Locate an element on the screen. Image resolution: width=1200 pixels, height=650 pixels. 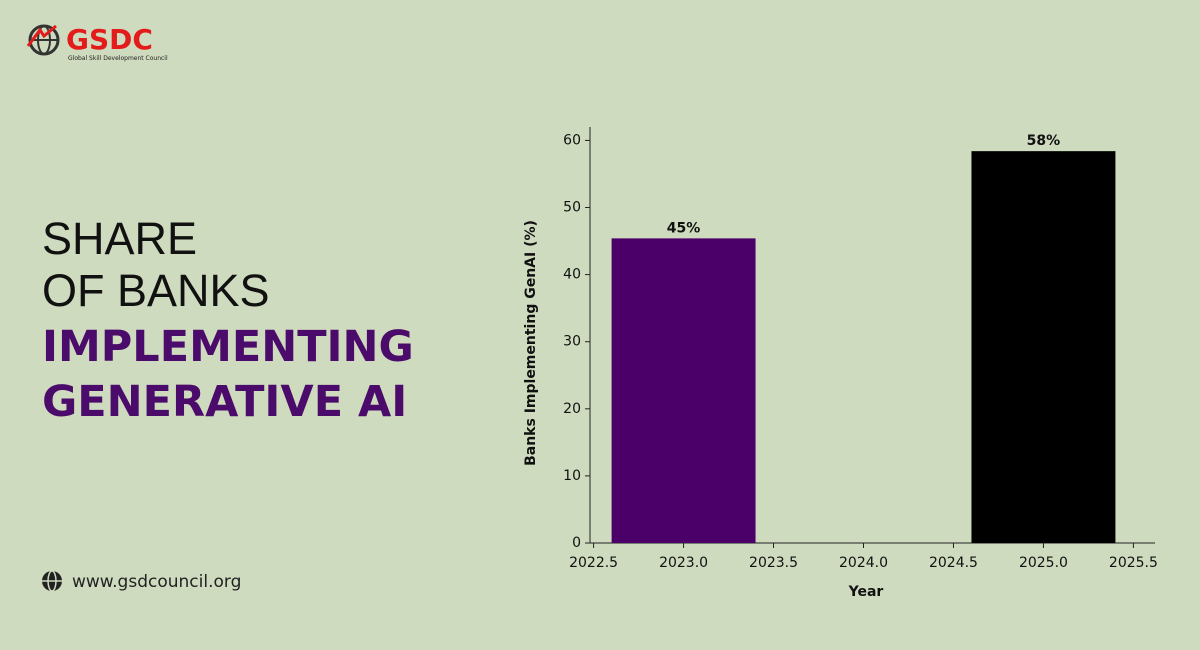
value-label: 58% is located at coordinates (1044, 141).